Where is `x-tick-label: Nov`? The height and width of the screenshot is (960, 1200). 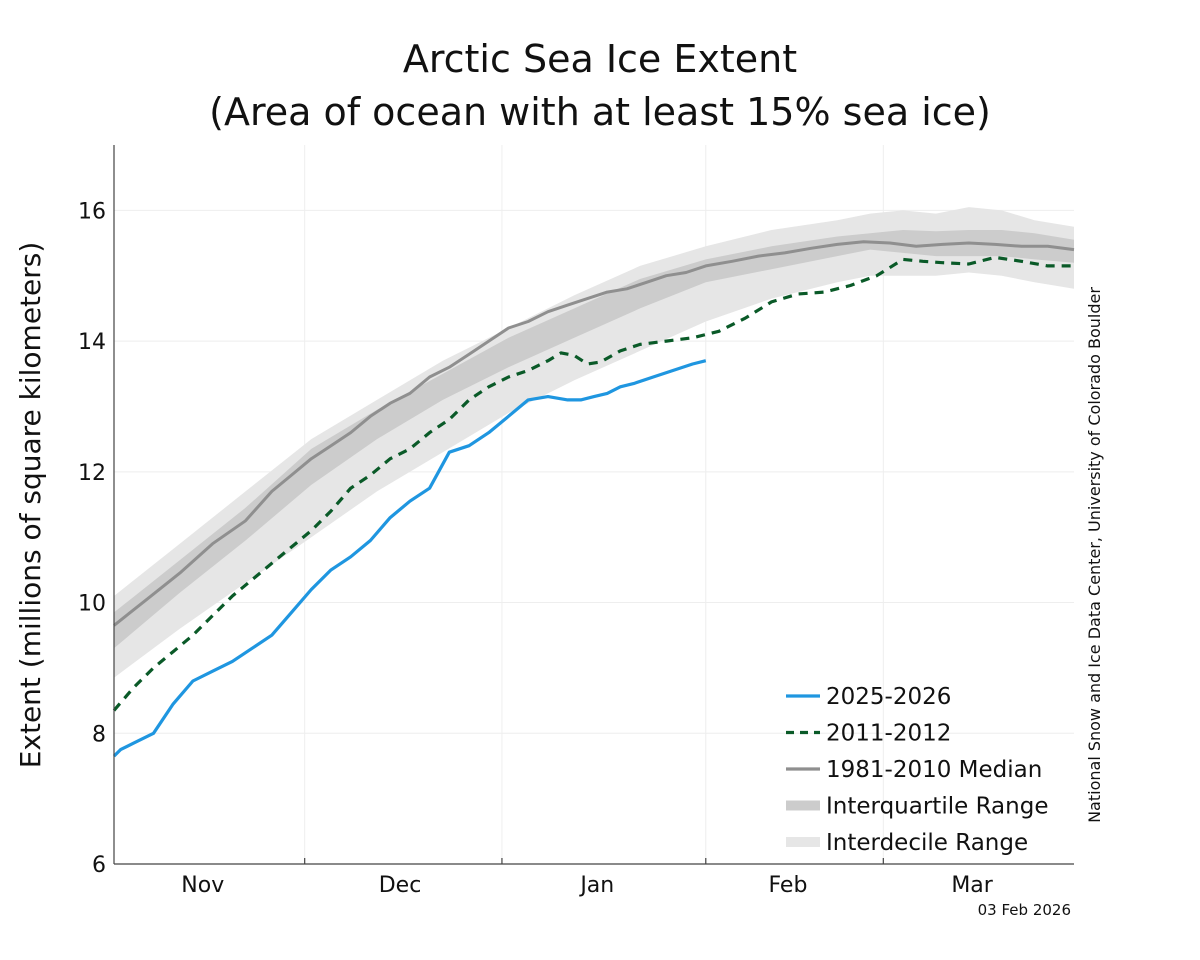 x-tick-label: Nov is located at coordinates (202, 885).